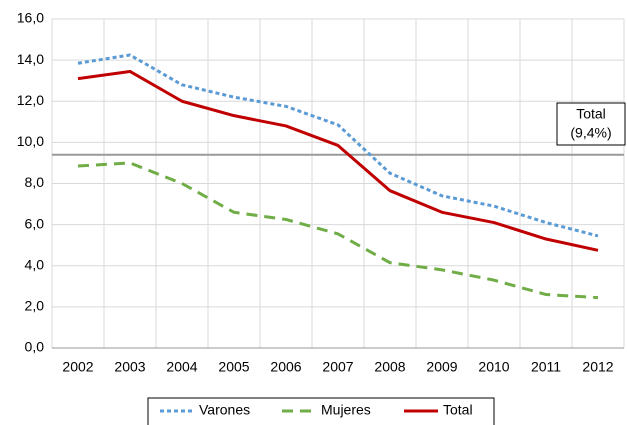  What do you see at coordinates (285, 367) in the screenshot?
I see `x-tick-label: 2006` at bounding box center [285, 367].